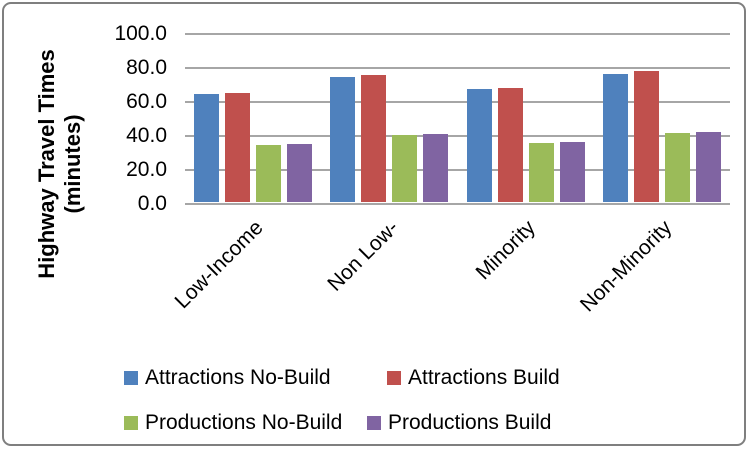 Image resolution: width=752 pixels, height=452 pixels. What do you see at coordinates (73, 164) in the screenshot?
I see `y-axis-title-line2: (minutes)` at bounding box center [73, 164].